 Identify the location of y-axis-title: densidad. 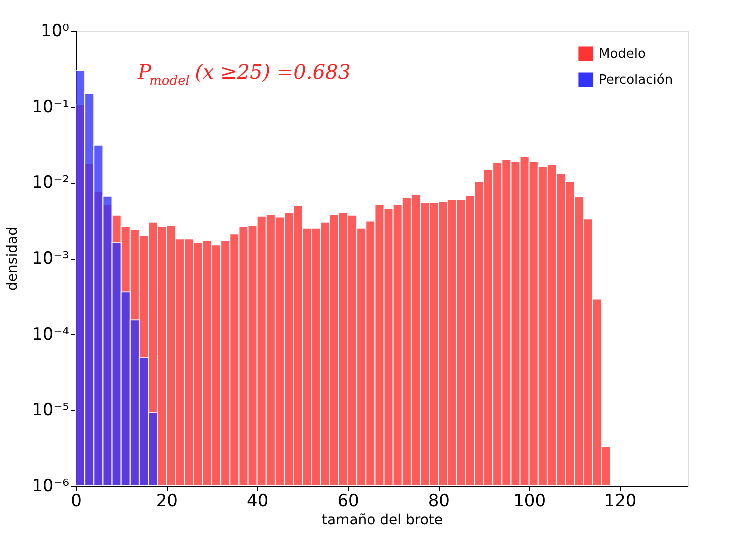
(13, 259).